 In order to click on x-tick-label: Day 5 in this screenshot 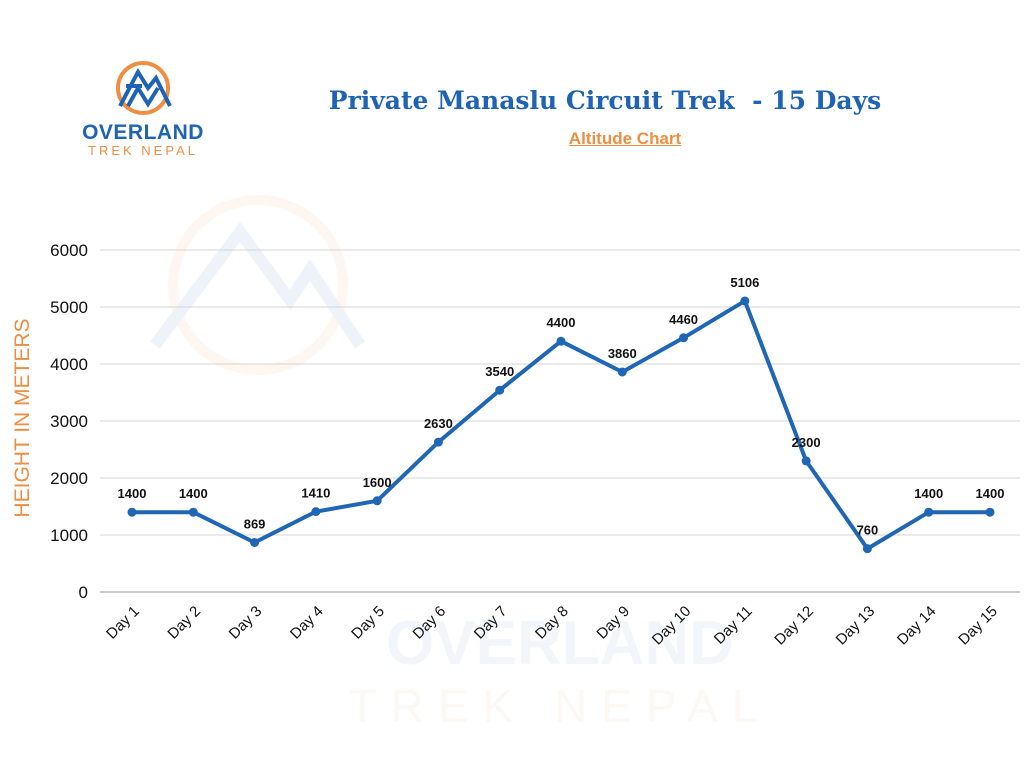, I will do `click(368, 623)`.